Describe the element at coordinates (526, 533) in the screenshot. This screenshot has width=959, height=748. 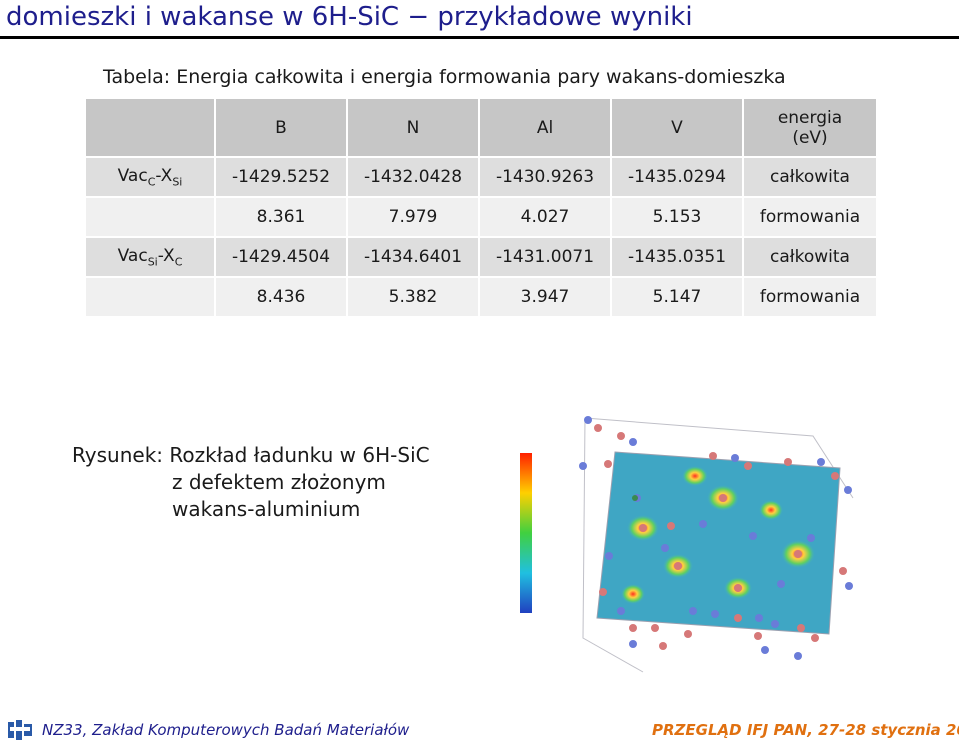
I see `color-scale-bar` at that location.